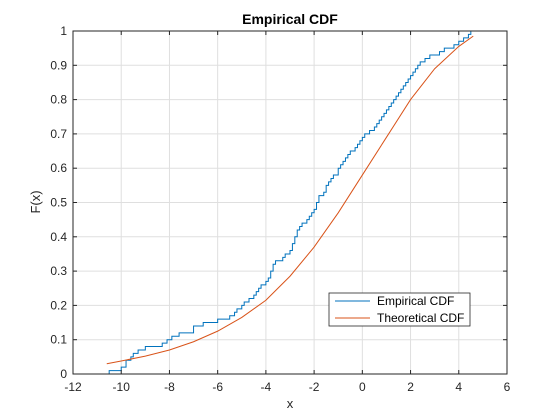 The image size is (560, 420). I want to click on legend-label-empirical: Empirical CDF, so click(415, 301).